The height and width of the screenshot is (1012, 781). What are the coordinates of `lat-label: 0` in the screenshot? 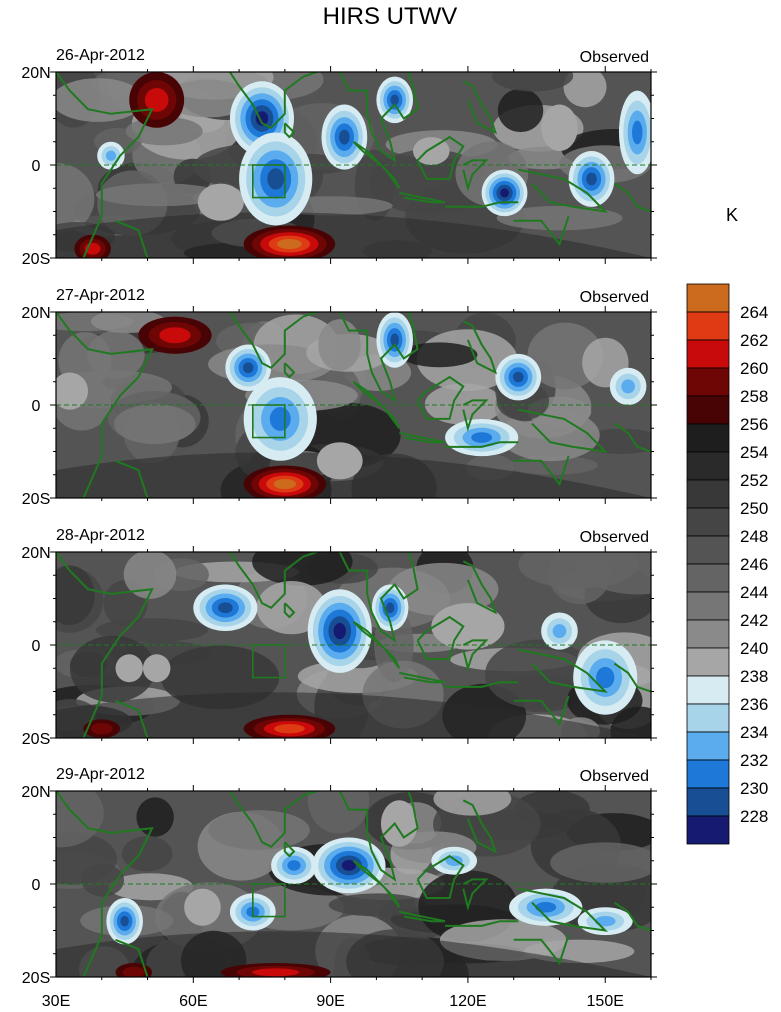 It's located at (36, 166).